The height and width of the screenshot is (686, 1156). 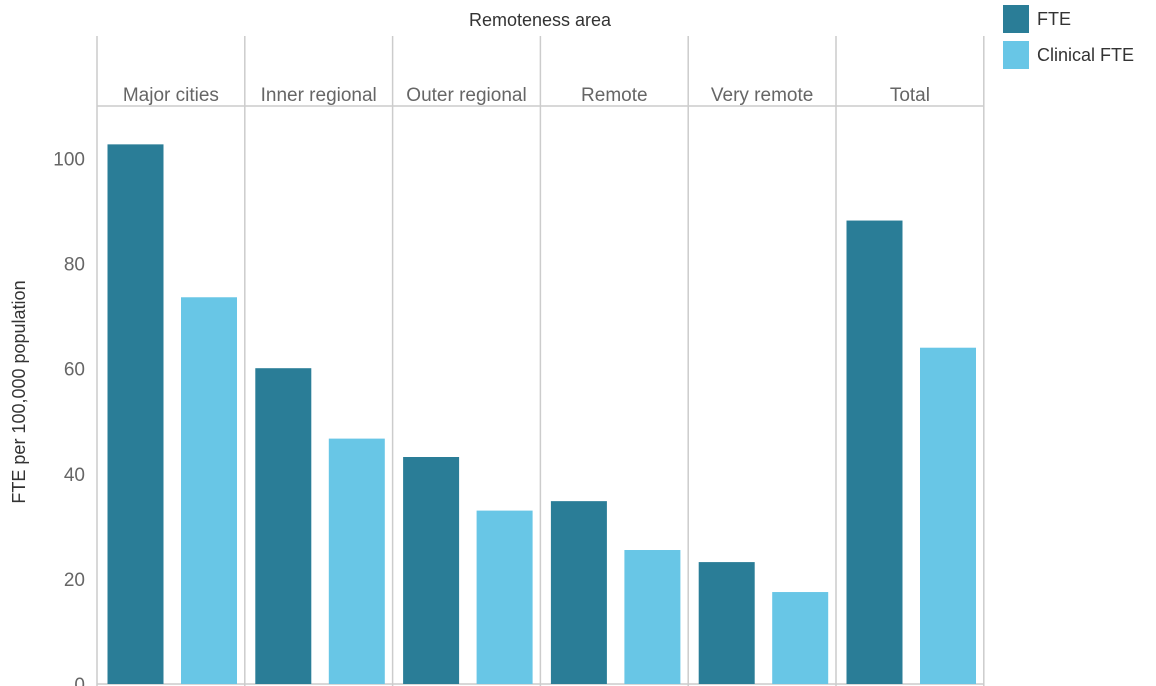 What do you see at coordinates (540, 20) in the screenshot?
I see `chart-title: Remoteness area` at bounding box center [540, 20].